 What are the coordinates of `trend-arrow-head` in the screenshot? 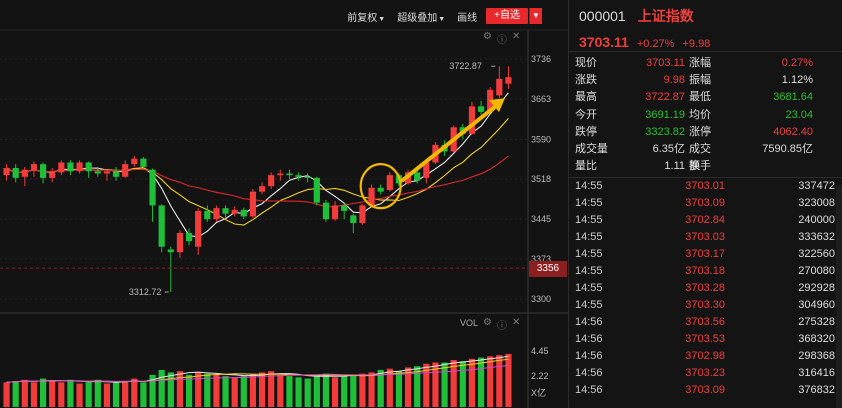 It's located at (497, 105).